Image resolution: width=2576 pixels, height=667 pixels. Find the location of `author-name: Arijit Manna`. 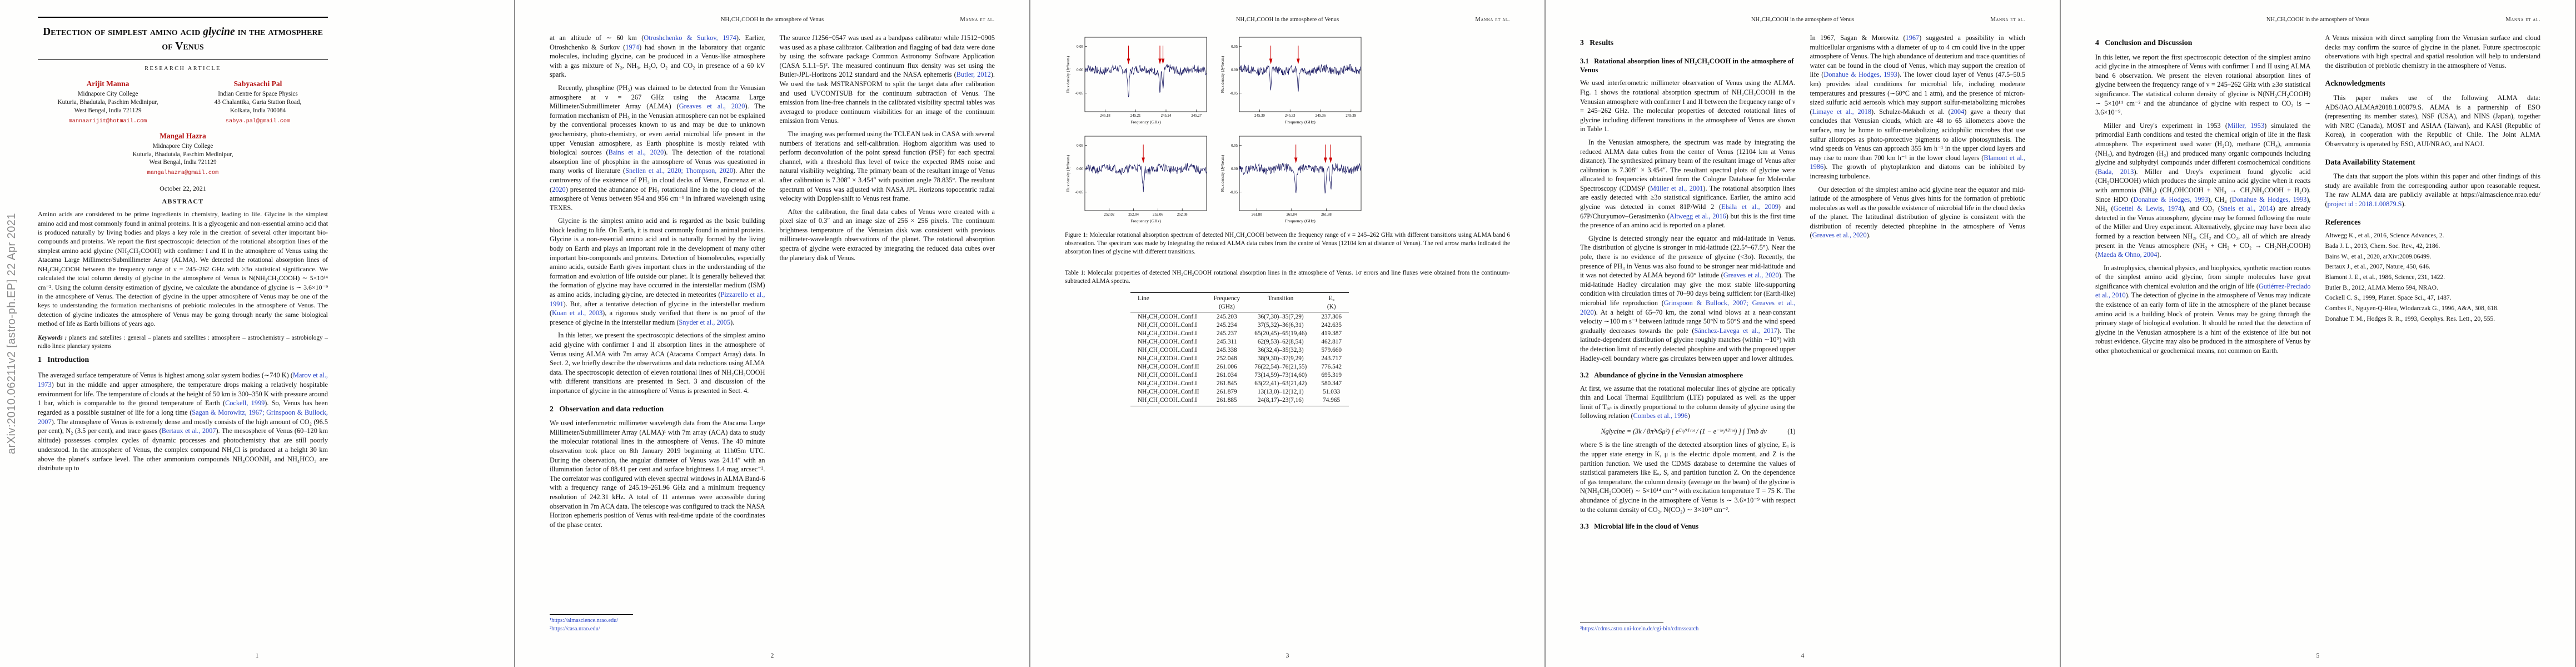

author-name: Arijit Manna is located at coordinates (107, 83).